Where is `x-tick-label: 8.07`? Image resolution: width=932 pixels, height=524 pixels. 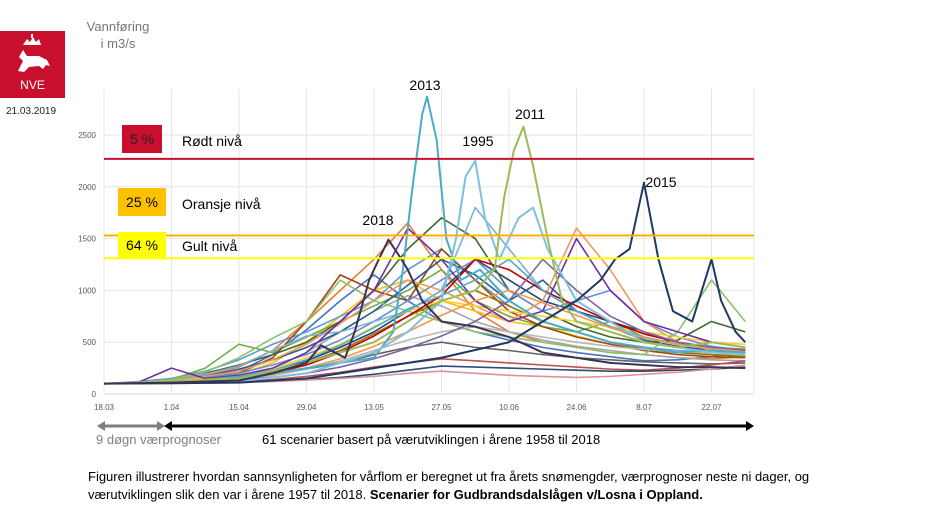 x-tick-label: 8.07 is located at coordinates (644, 407).